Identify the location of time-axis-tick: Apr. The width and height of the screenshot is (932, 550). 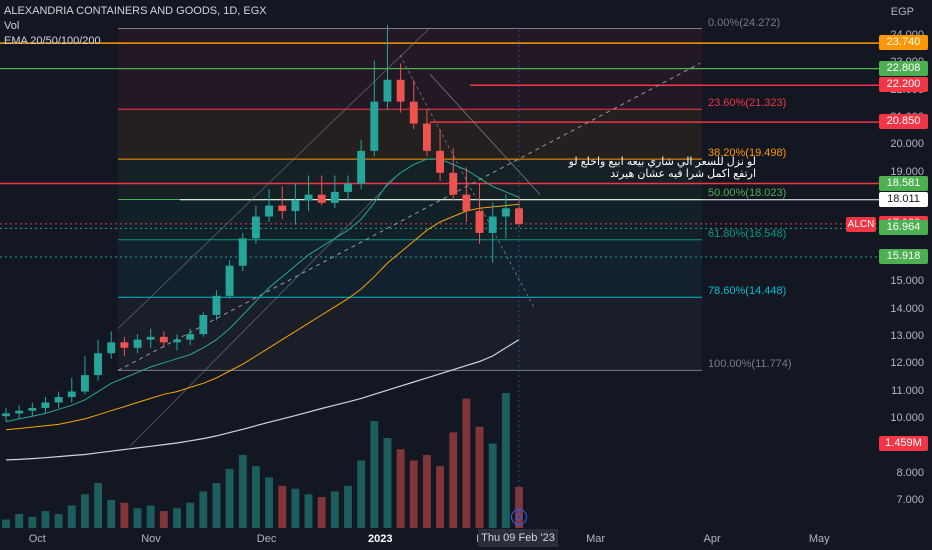
(712, 539).